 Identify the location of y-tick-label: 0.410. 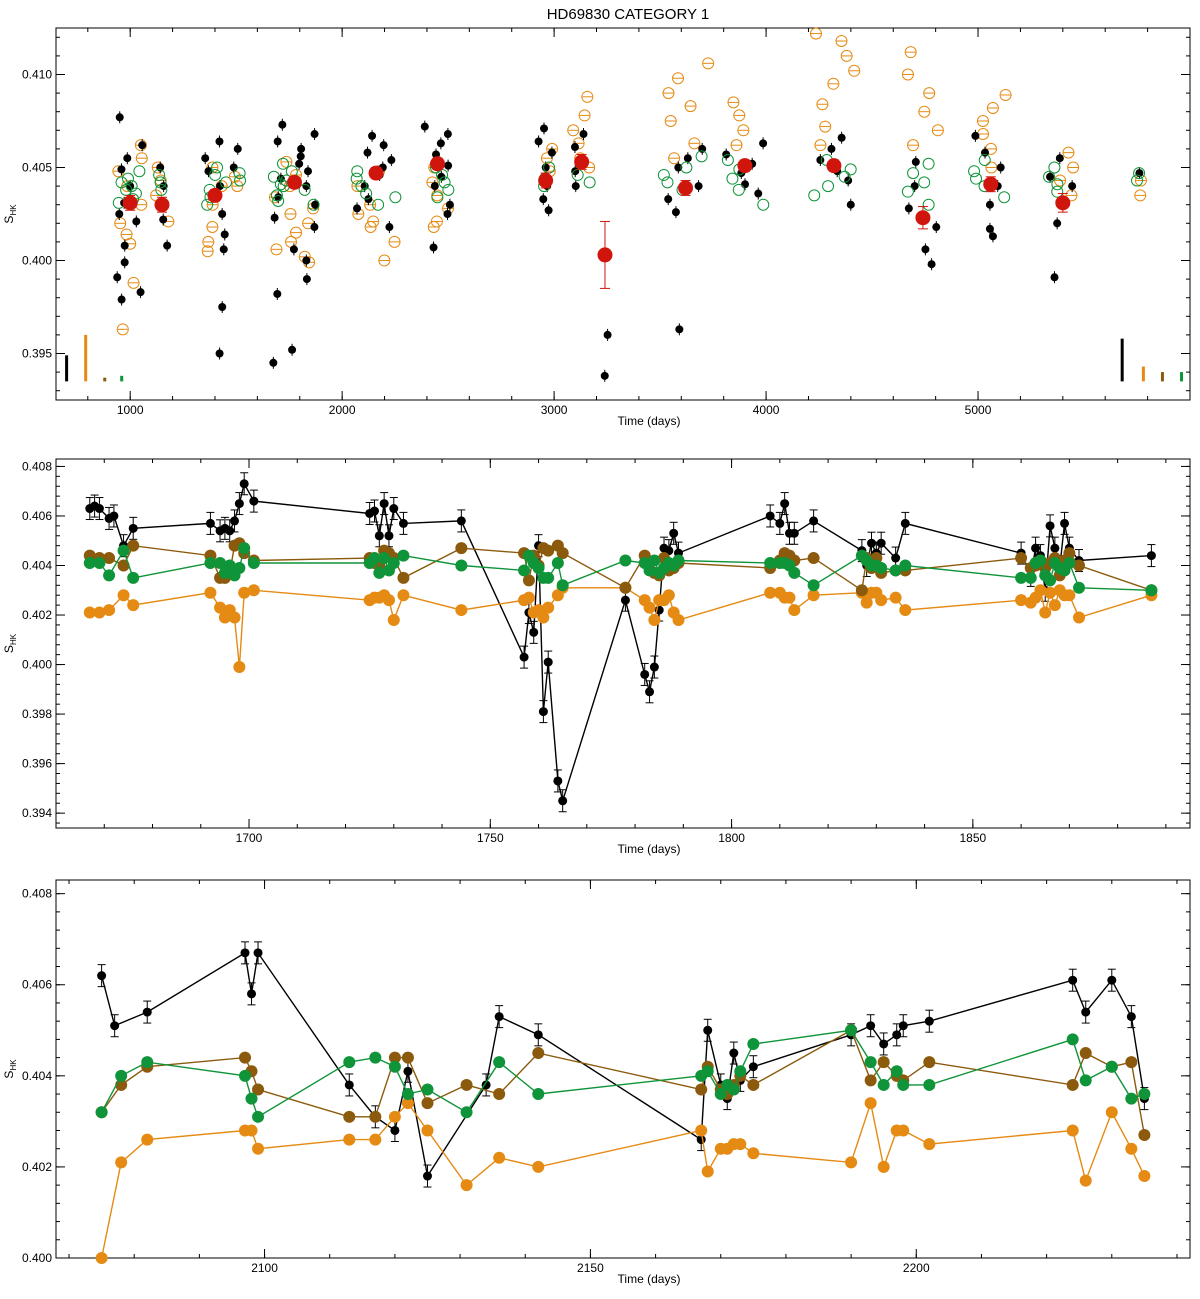
(37, 75).